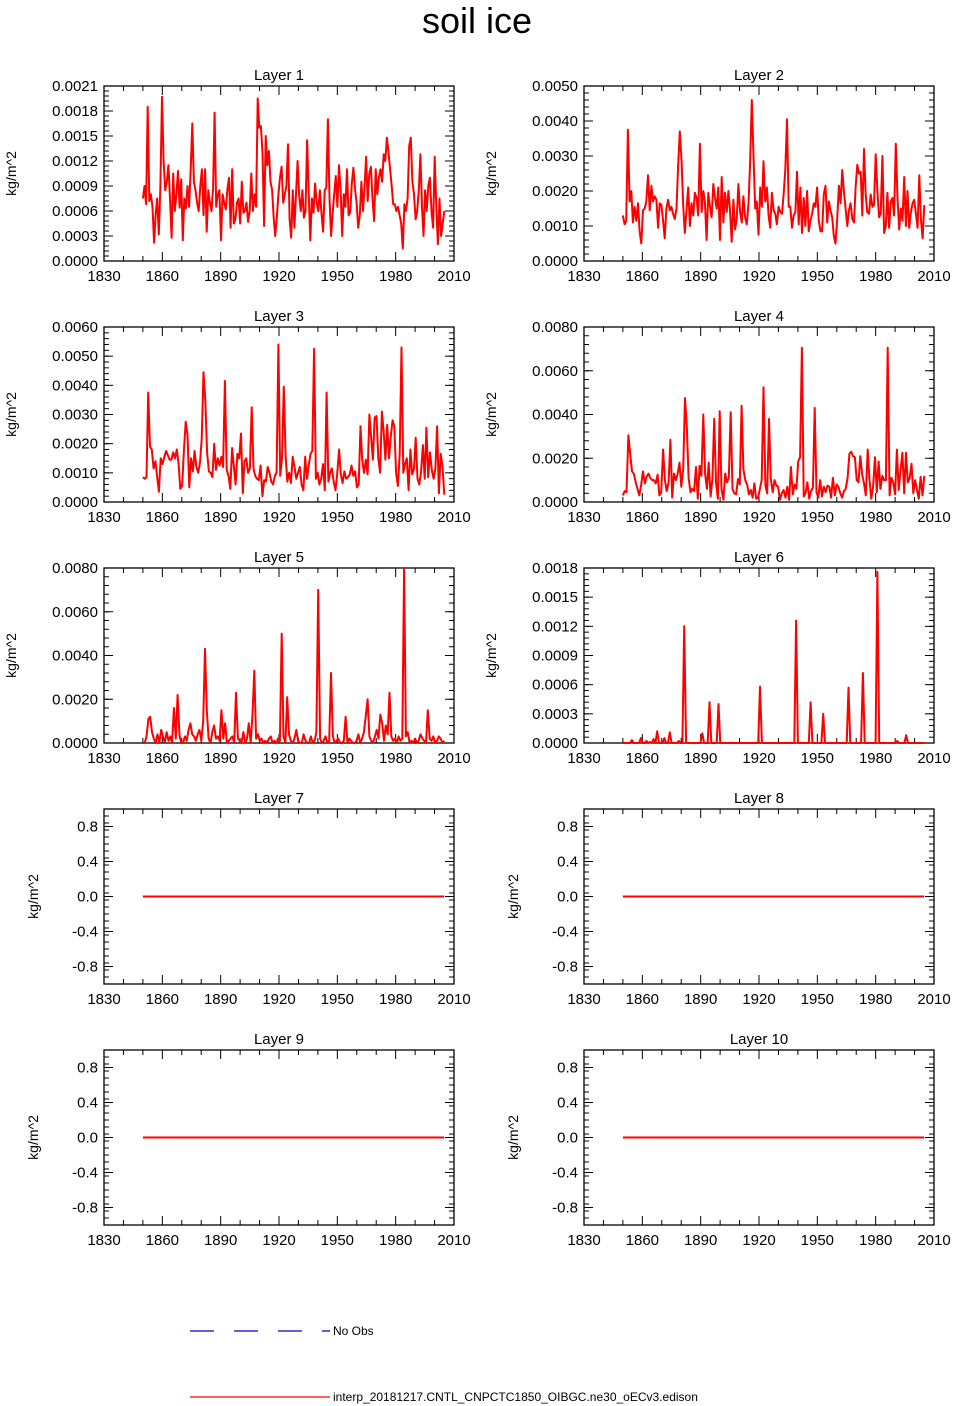 The height and width of the screenshot is (1406, 954). Describe the element at coordinates (759, 1039) in the screenshot. I see `panel-10-title: Layer 10` at that location.